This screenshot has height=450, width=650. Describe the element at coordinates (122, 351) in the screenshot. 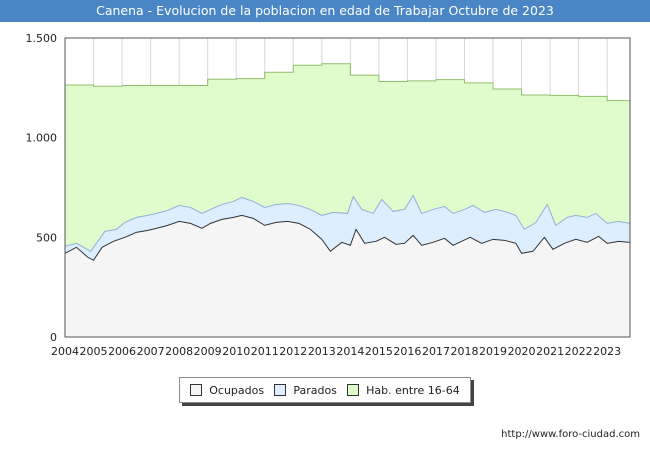

I see `x-tick-label: 2006` at that location.